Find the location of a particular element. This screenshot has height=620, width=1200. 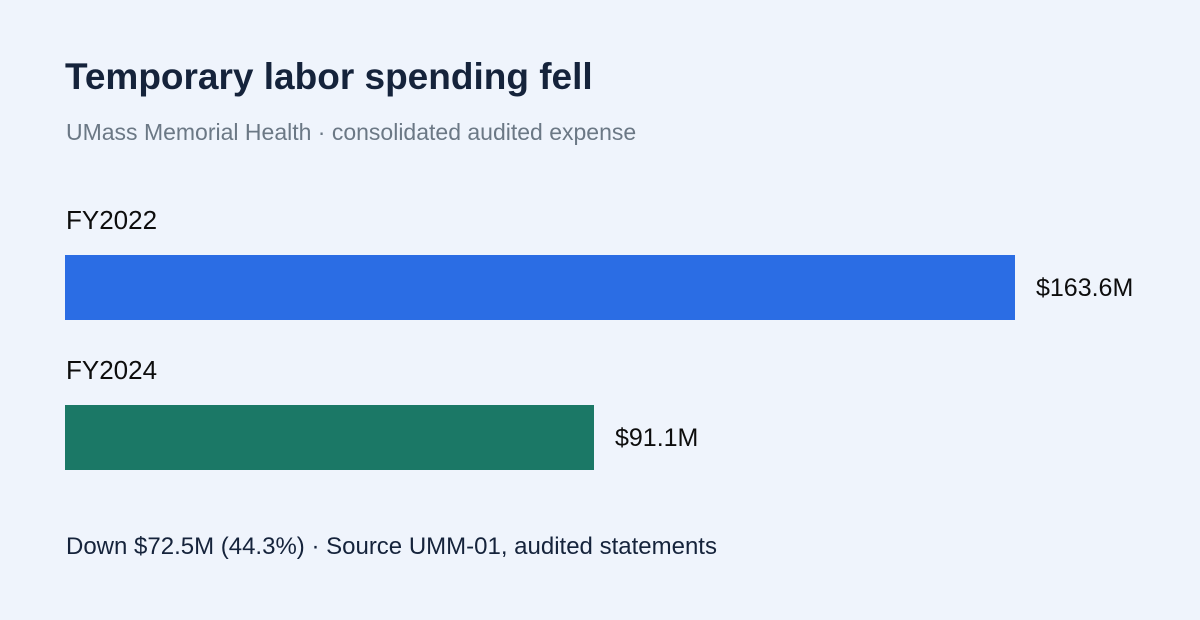

category-label-fy2022: FY2022 is located at coordinates (112, 220).